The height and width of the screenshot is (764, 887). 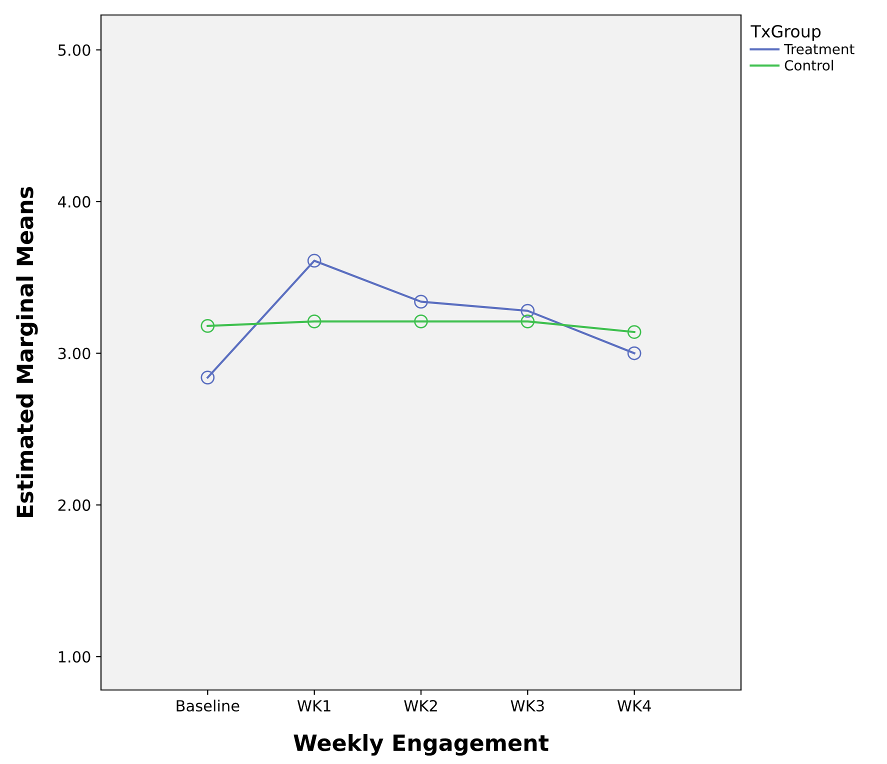 I want to click on y-axis-title: Estimated Marginal Means, so click(x=27, y=352).